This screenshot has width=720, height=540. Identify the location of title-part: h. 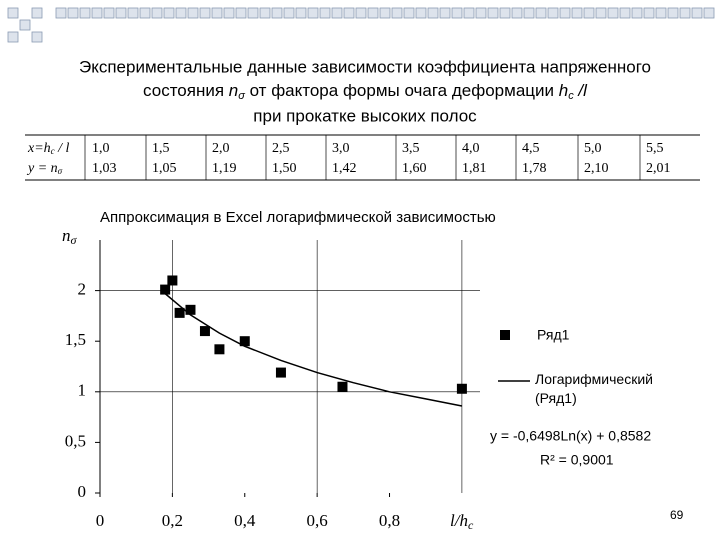
(563, 90).